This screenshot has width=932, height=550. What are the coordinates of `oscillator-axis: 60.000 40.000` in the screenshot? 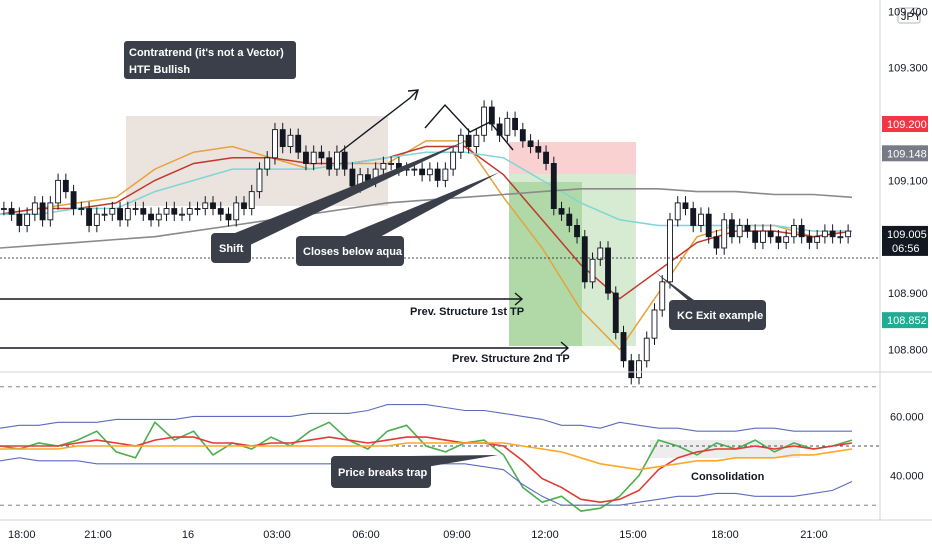 It's located at (907, 446).